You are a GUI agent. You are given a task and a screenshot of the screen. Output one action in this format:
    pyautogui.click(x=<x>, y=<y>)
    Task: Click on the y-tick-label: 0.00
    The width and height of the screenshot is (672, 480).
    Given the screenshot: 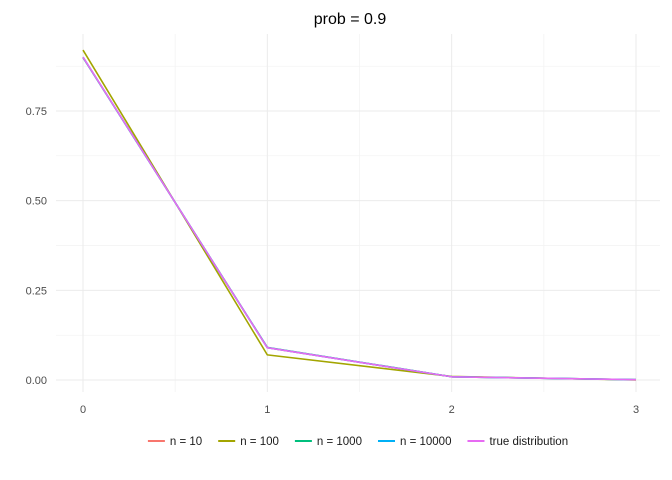 What is the action you would take?
    pyautogui.click(x=36, y=381)
    